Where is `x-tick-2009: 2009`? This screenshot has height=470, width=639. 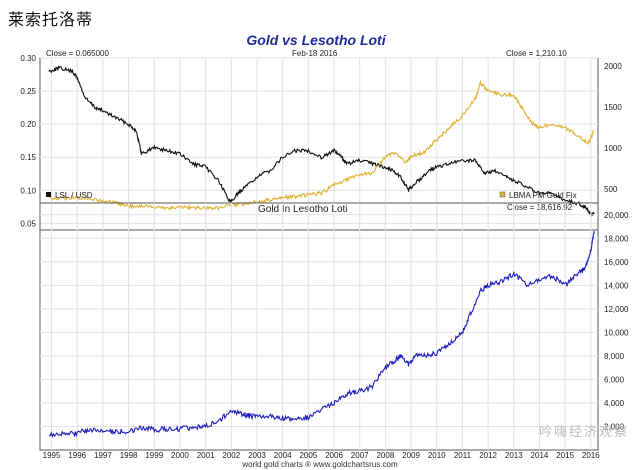
x-tick-2009: 2009 is located at coordinates (411, 455).